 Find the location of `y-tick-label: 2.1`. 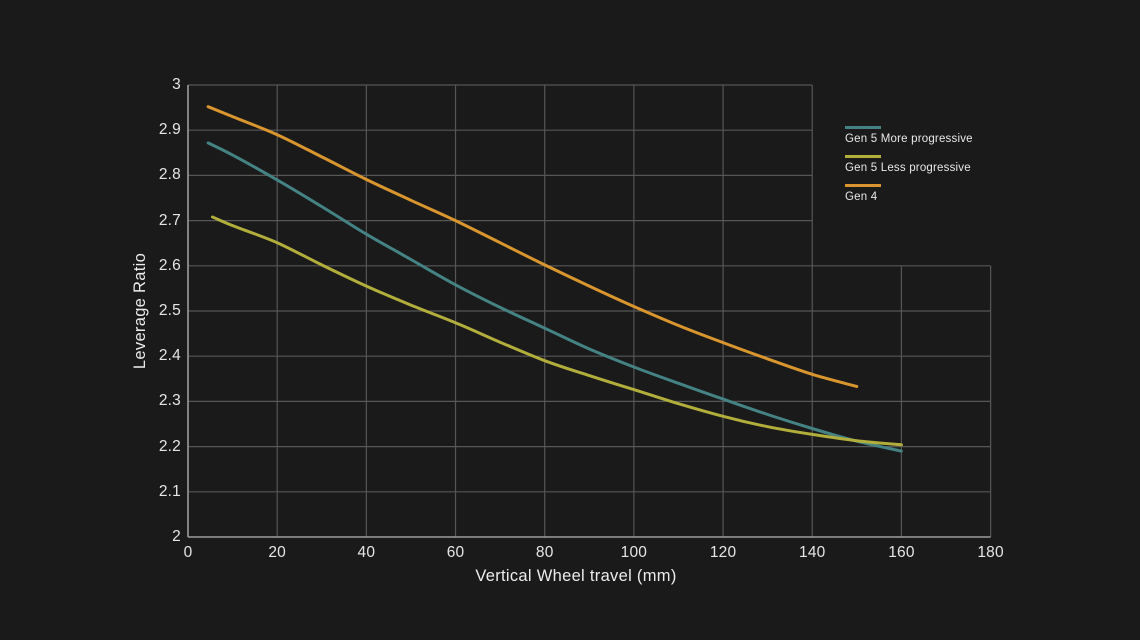

y-tick-label: 2.1 is located at coordinates (169, 491).